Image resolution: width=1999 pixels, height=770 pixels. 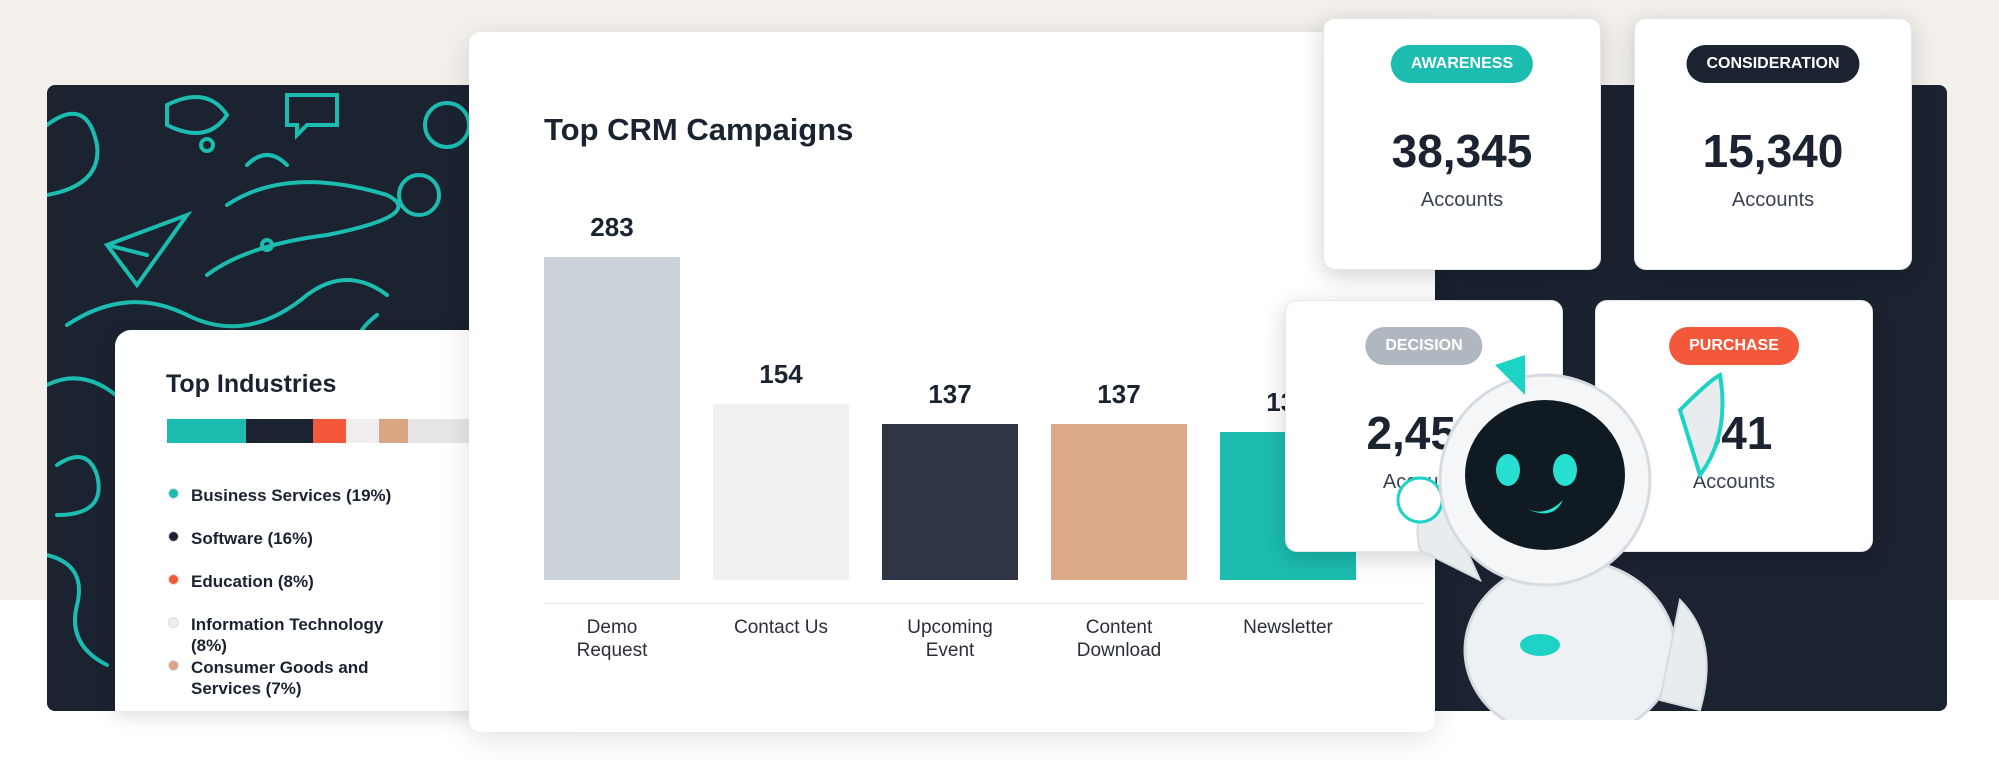 I want to click on category-label: Demo Request, so click(x=612, y=639).